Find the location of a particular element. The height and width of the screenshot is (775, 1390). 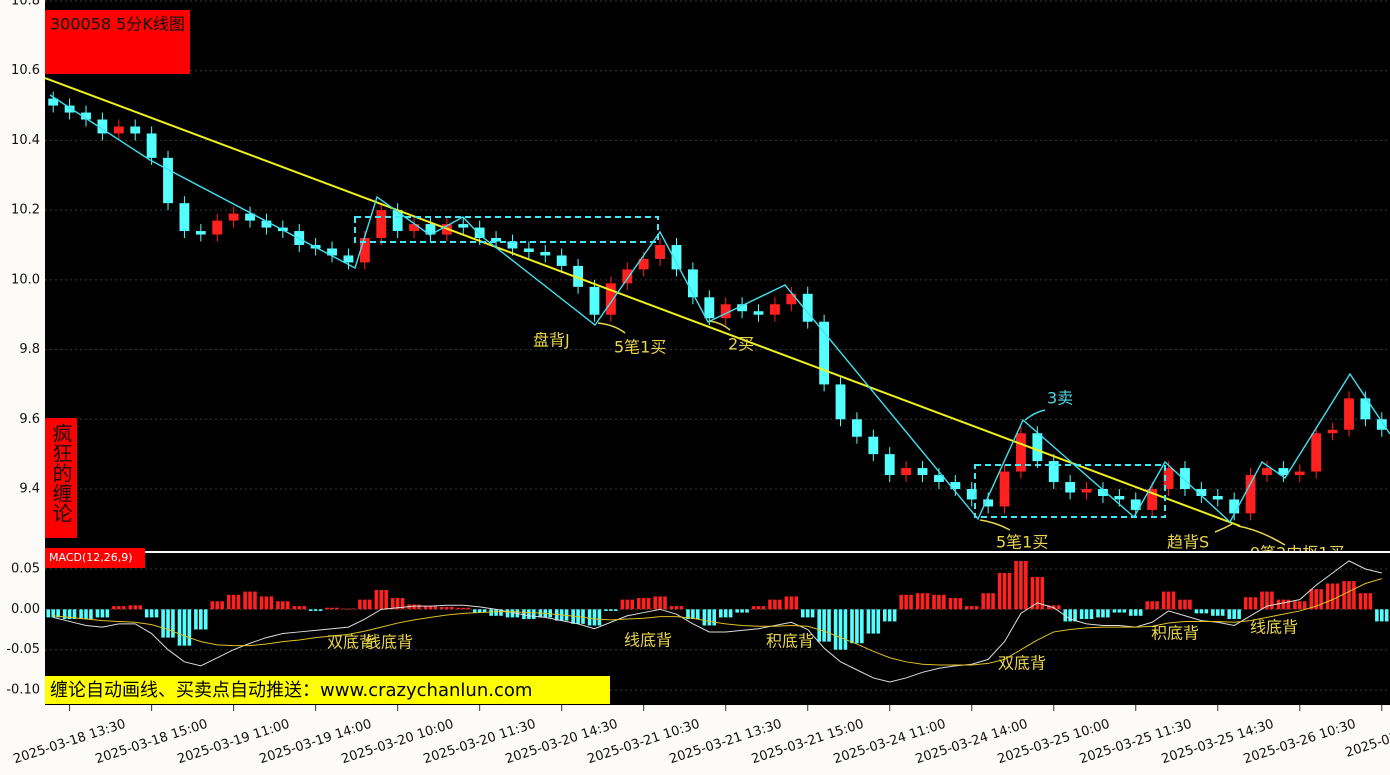

banner: 缠论自动画线、买卖点自动推送：www.crazychanlun.com is located at coordinates (291, 690).